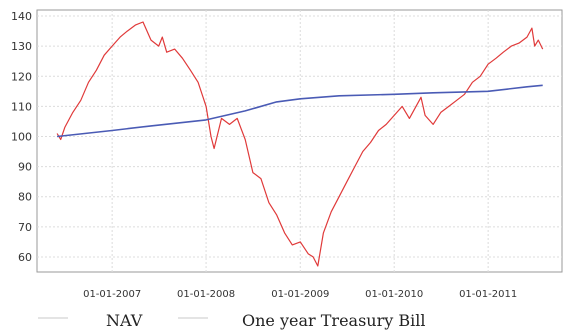 The height and width of the screenshot is (335, 570). What do you see at coordinates (21, 16) in the screenshot?
I see `y-tick-label: 140` at bounding box center [21, 16].